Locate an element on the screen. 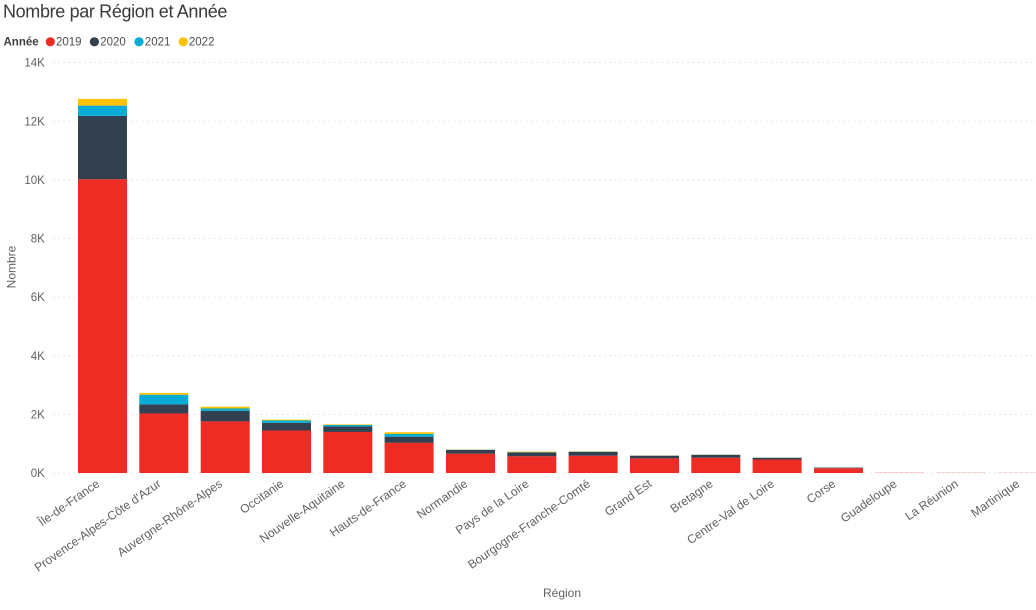 This screenshot has width=1036, height=610. svg-text: 2019 is located at coordinates (69, 43).